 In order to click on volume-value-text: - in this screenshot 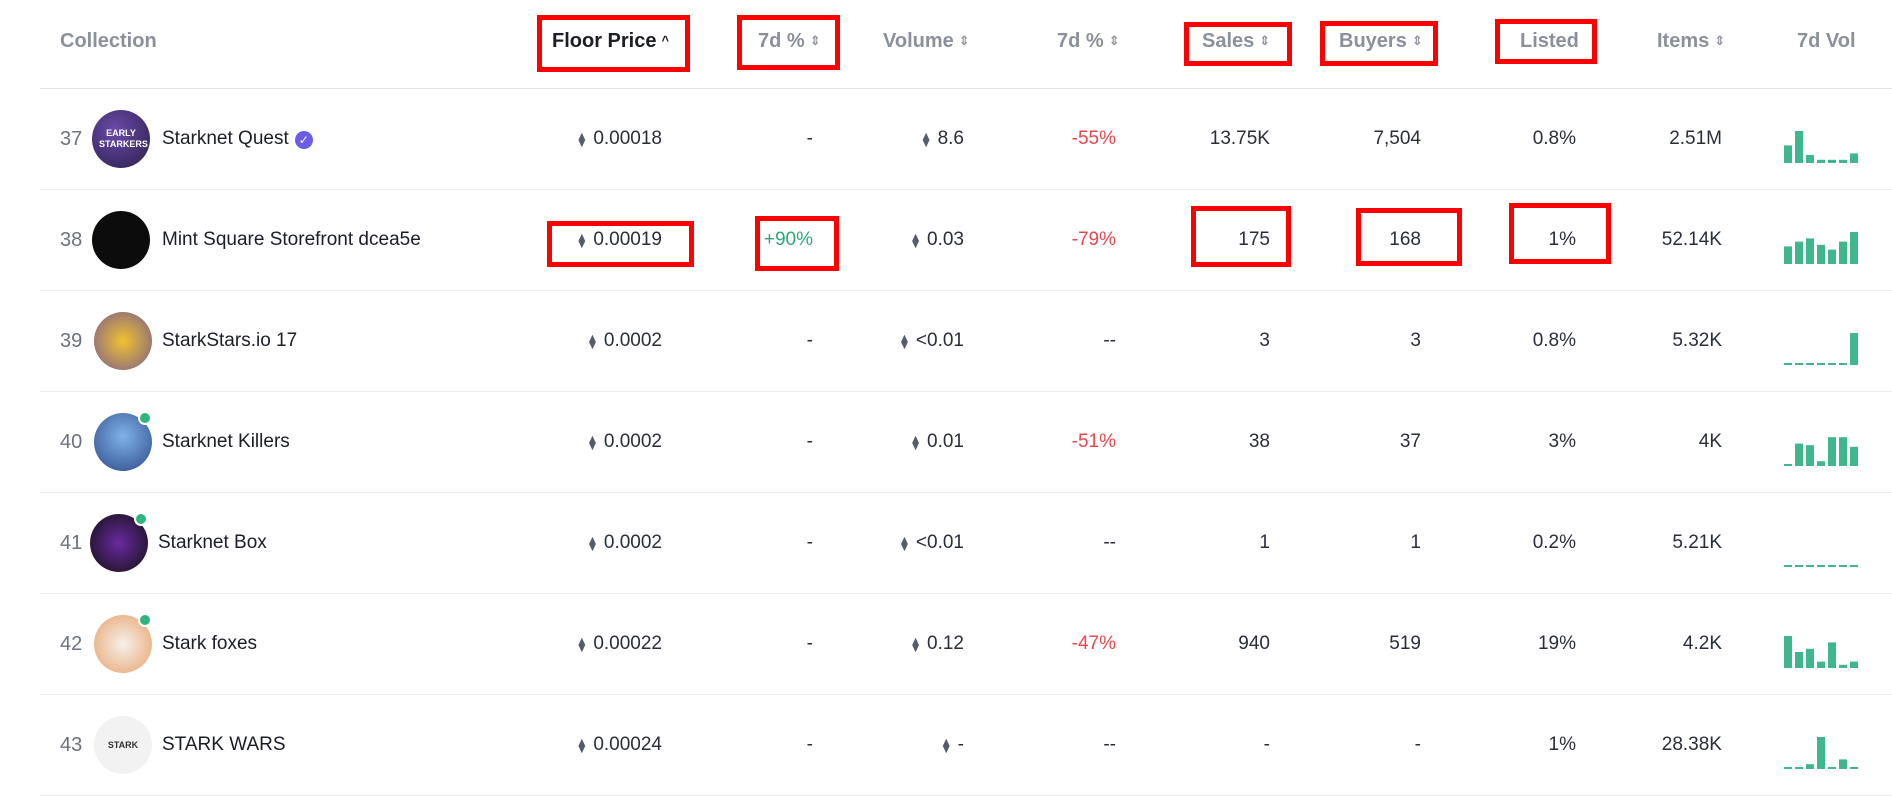, I will do `click(960, 744)`.